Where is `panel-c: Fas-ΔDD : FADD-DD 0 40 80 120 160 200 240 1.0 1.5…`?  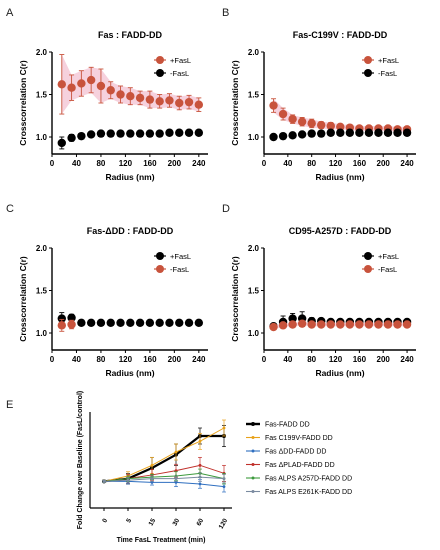 panel-c: Fas-ΔDD : FADD-DD 0 40 80 120 160 200 240 1.0 1.5… is located at coordinates (113, 302).